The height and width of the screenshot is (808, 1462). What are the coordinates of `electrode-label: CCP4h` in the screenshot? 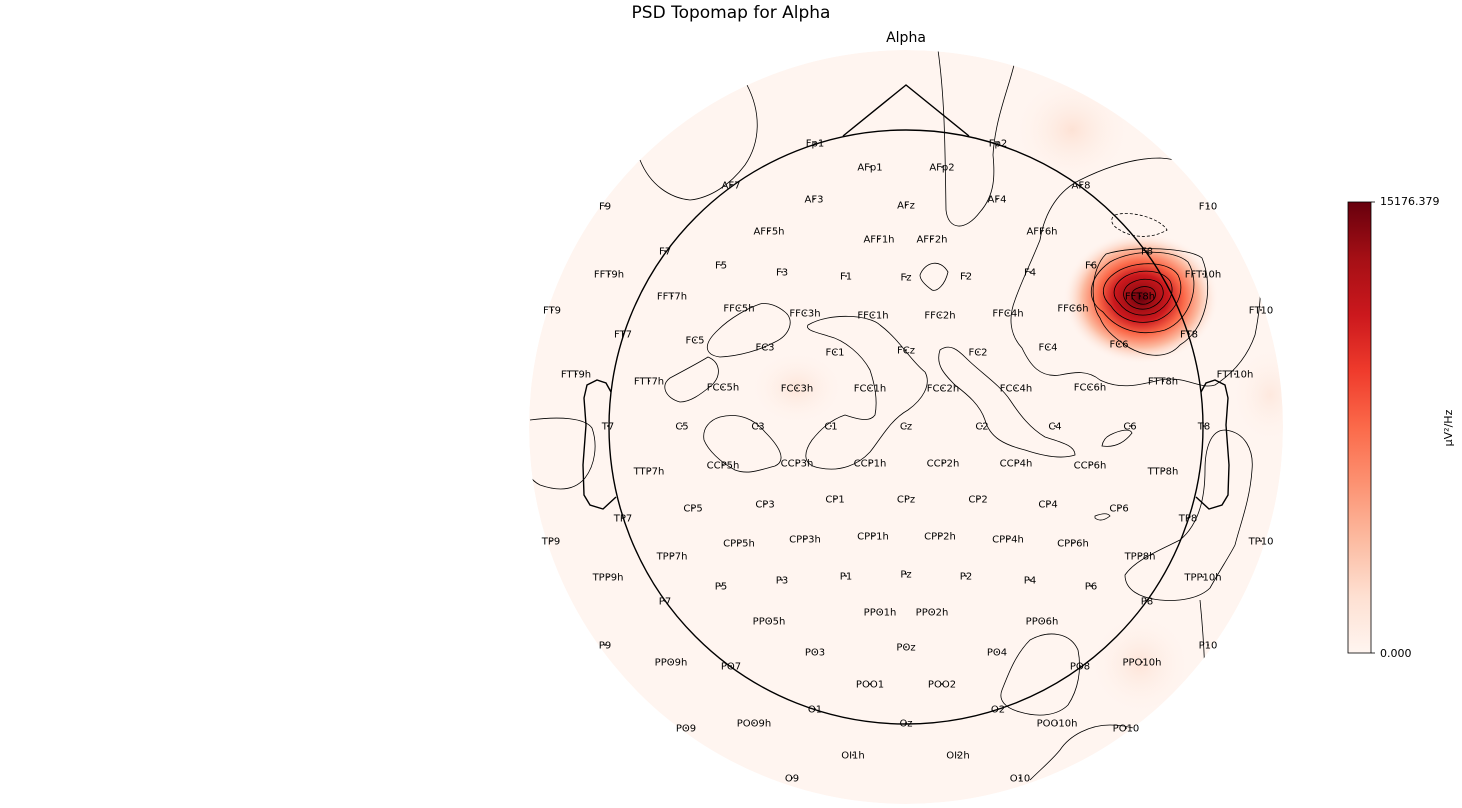 It's located at (1016, 464).